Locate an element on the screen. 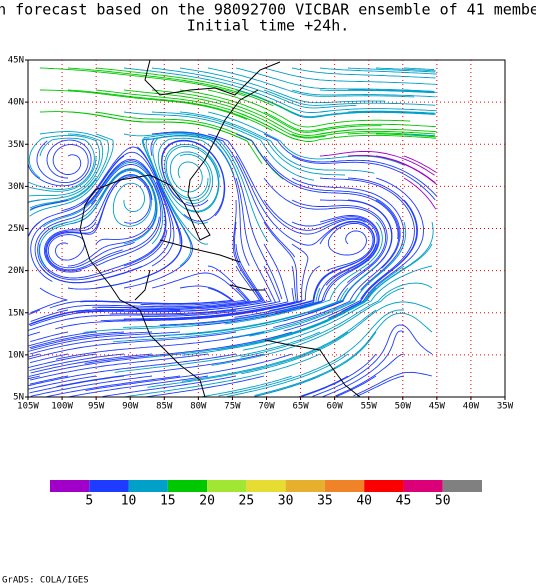  y-tick-label: 45N is located at coordinates (16, 61).